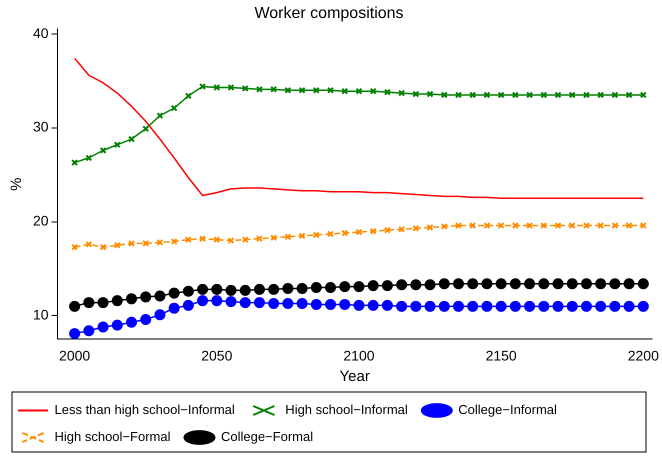 Image resolution: width=662 pixels, height=458 pixels. I want to click on x-tick-label: 2150, so click(501, 355).